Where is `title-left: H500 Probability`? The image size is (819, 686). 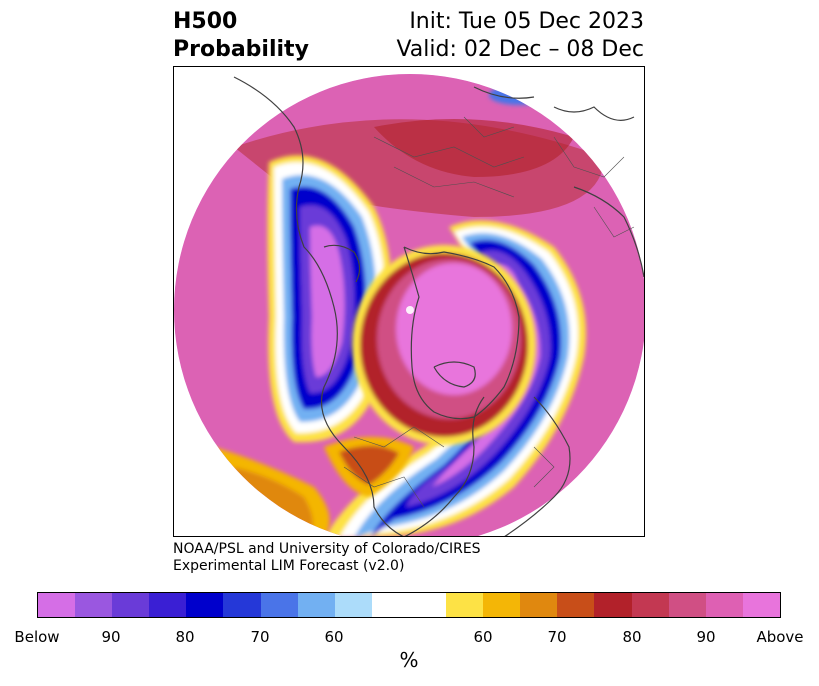 title-left: H500 Probability is located at coordinates (241, 36).